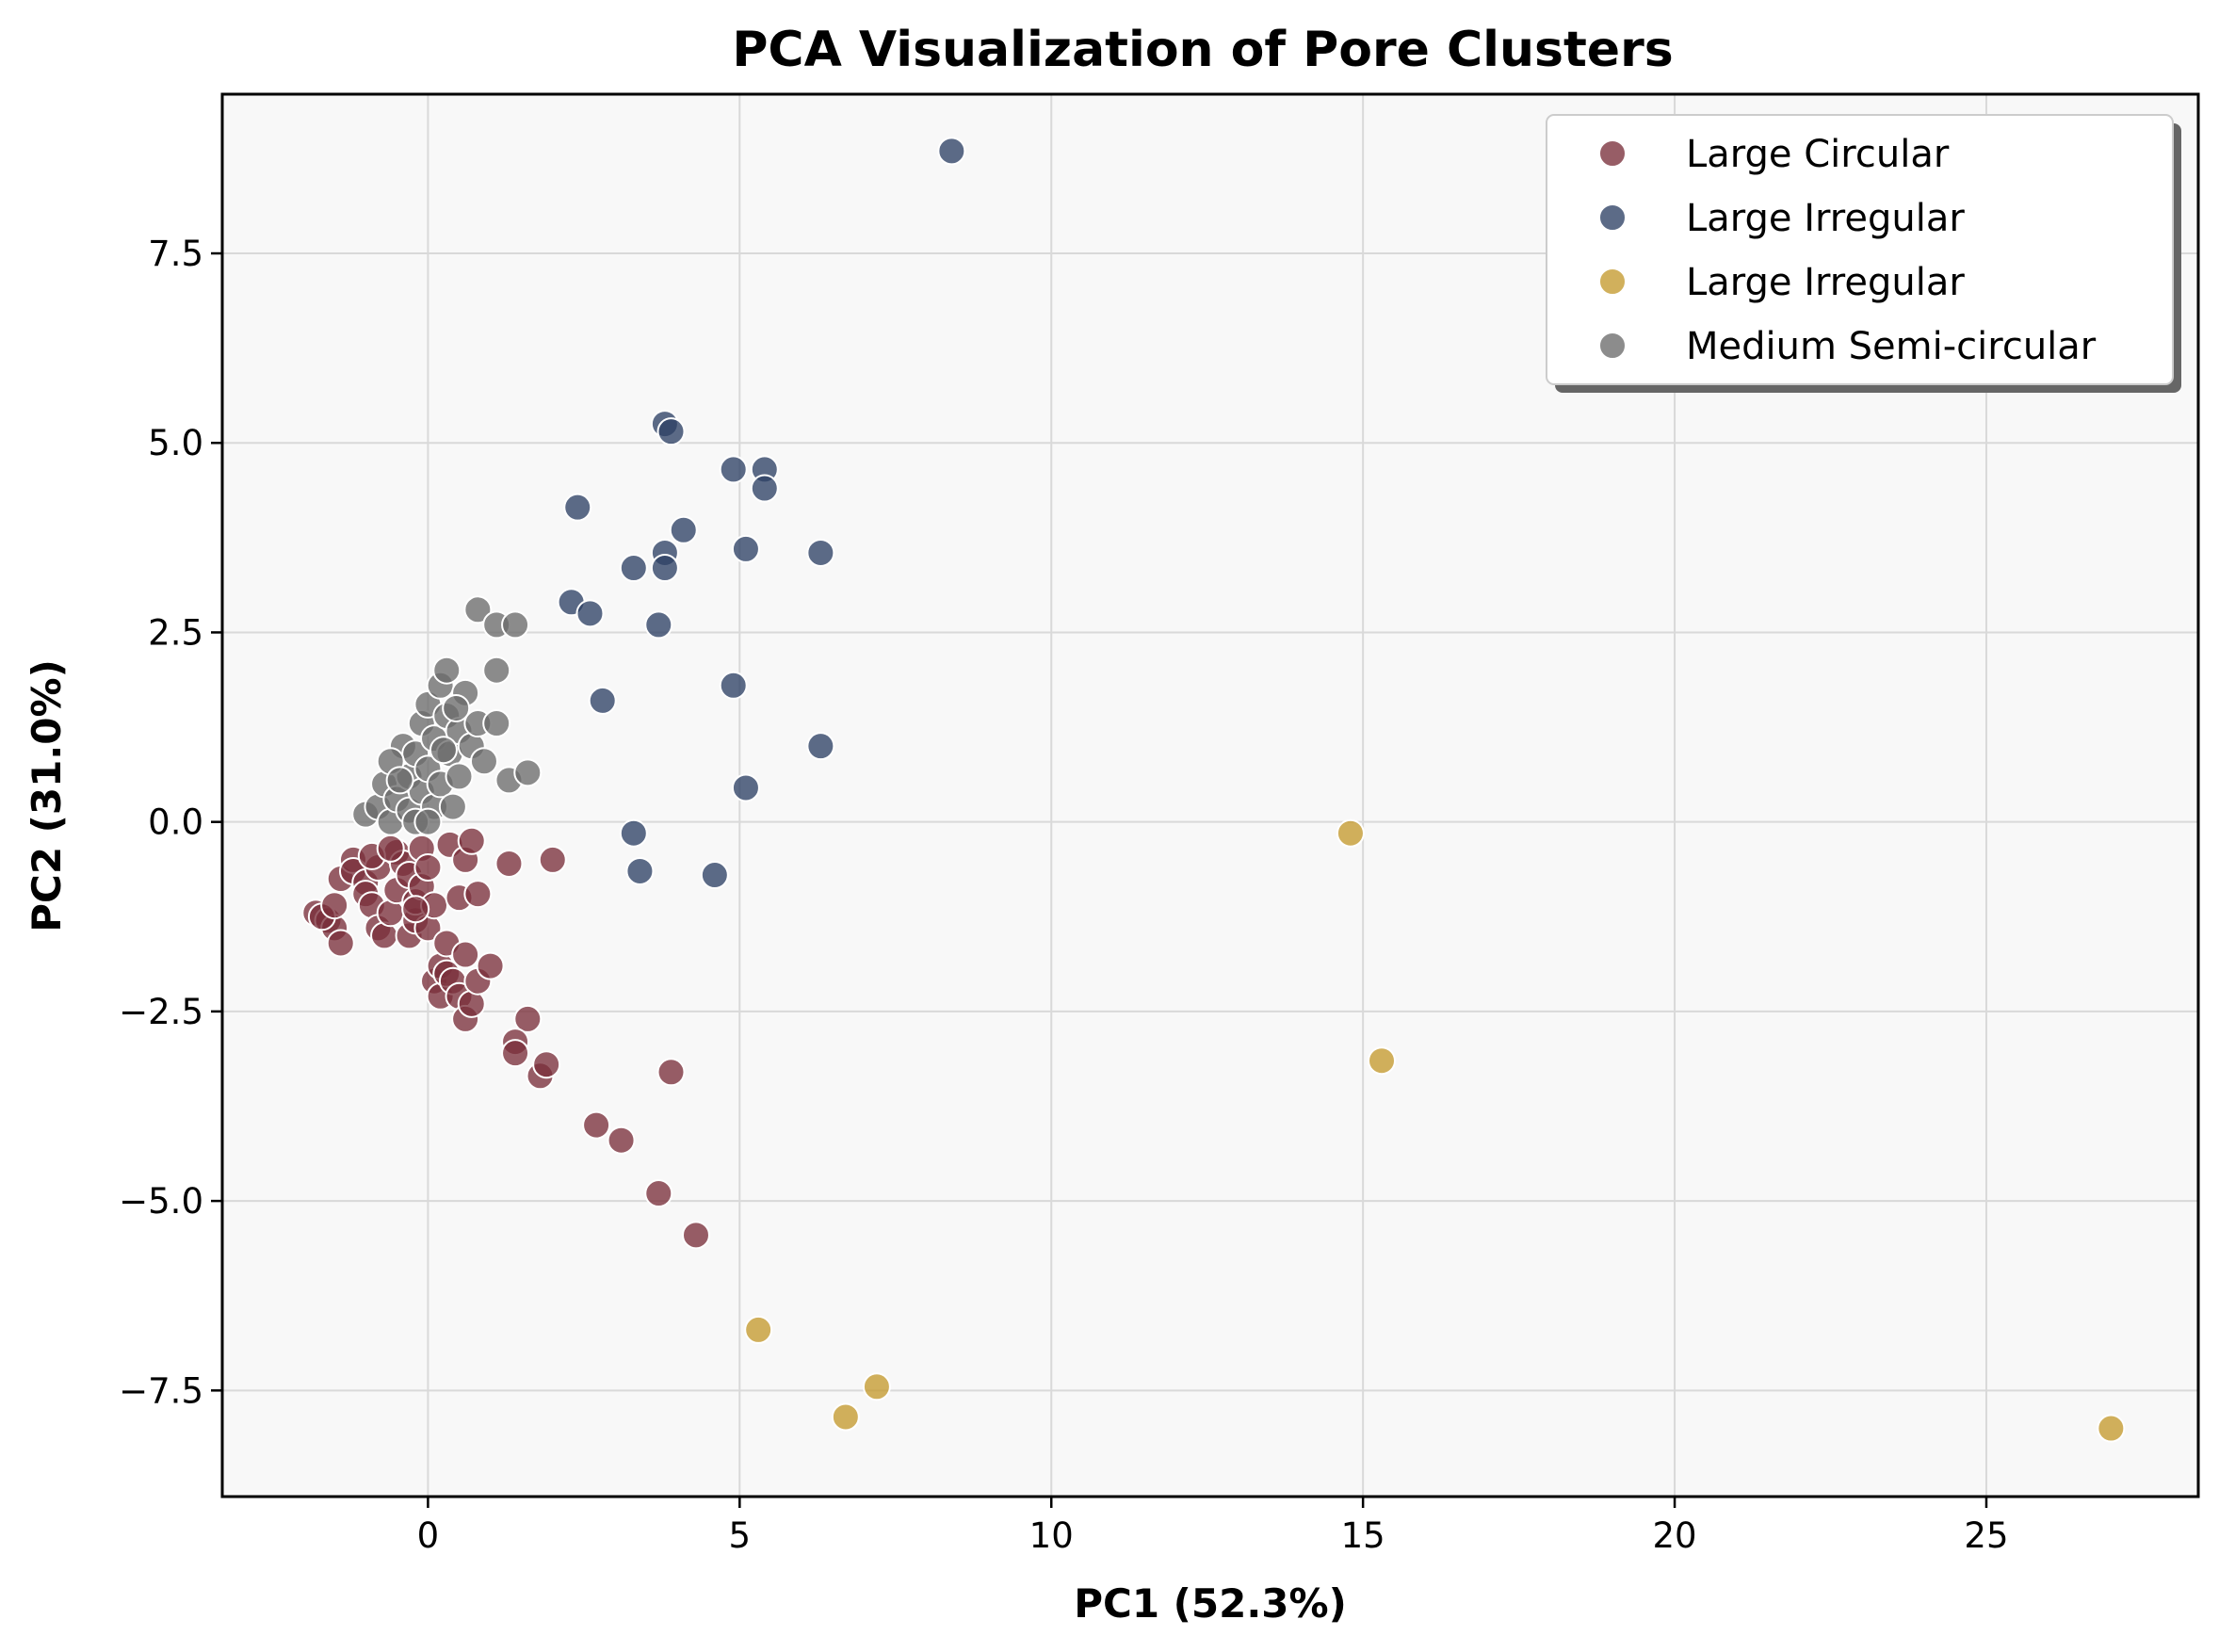 This screenshot has height=1652, width=2219. I want to click on y-tick-label: −5.0, so click(161, 1201).